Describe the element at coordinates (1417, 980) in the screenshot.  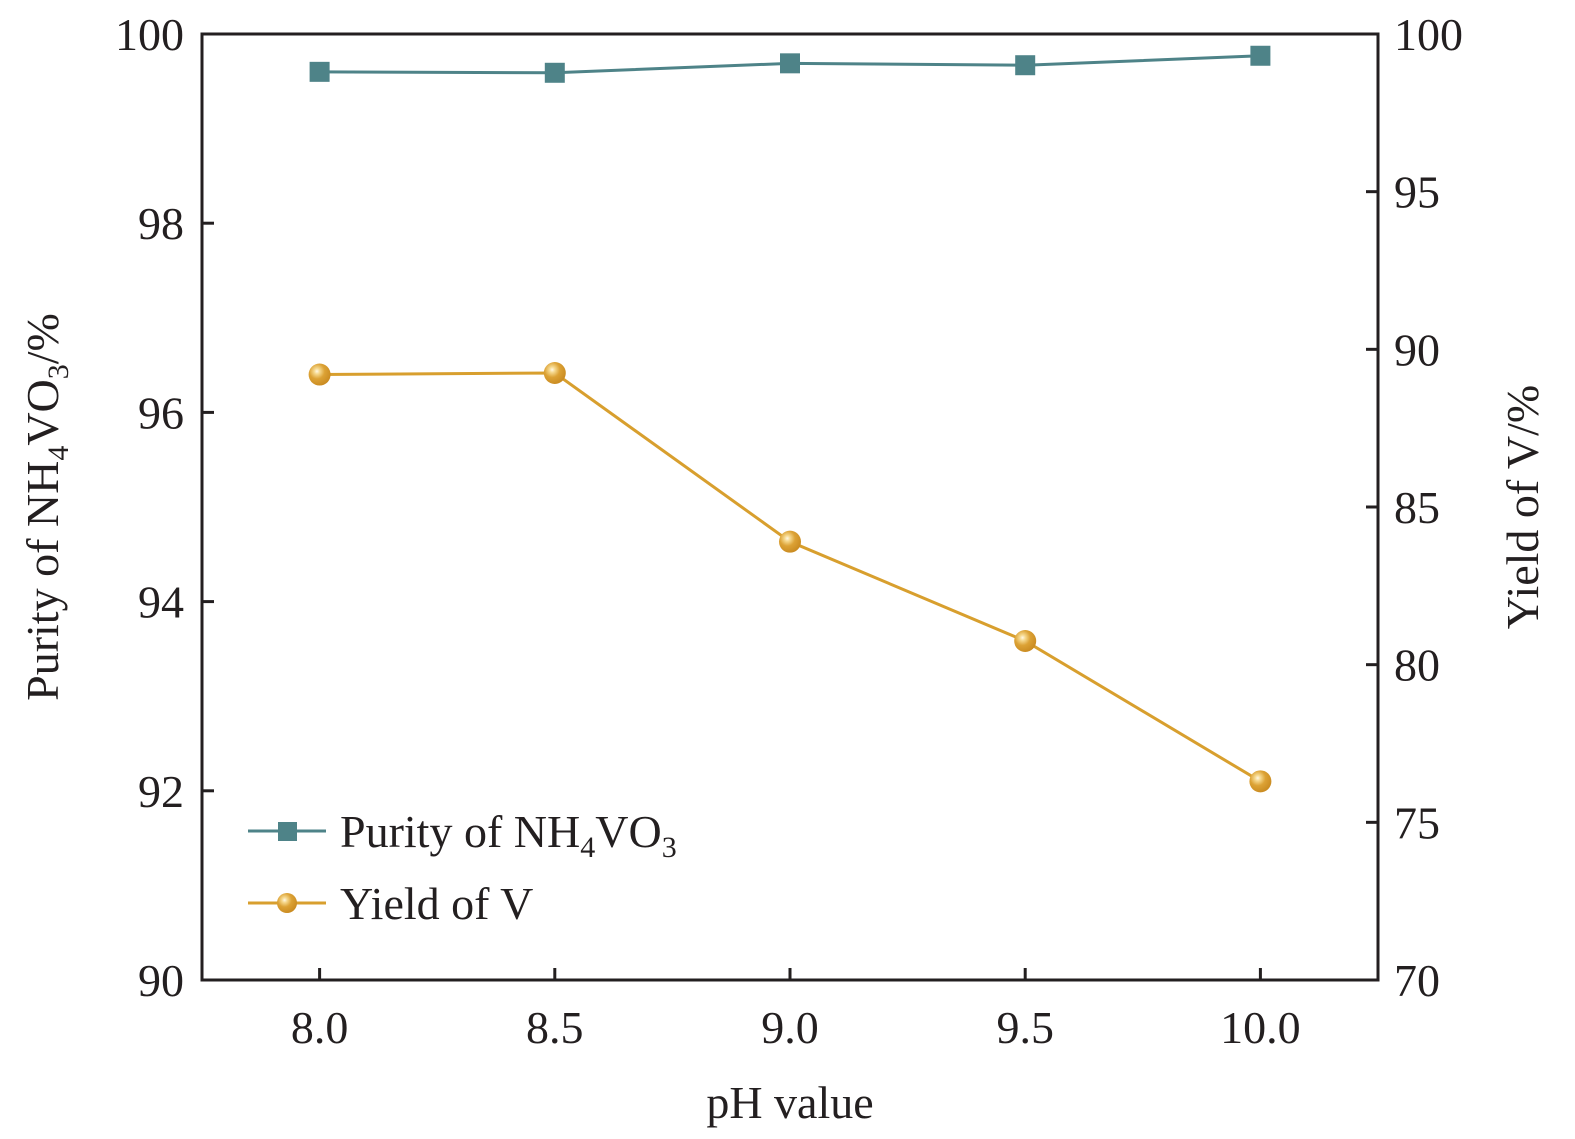
I see `y-right-tick-label: 70` at that location.